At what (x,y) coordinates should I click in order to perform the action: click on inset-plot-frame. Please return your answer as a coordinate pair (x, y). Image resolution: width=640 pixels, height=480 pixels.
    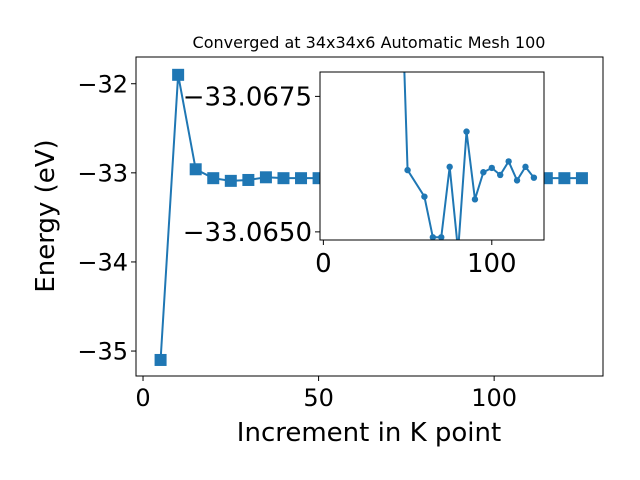
    Looking at the image, I should click on (432, 156).